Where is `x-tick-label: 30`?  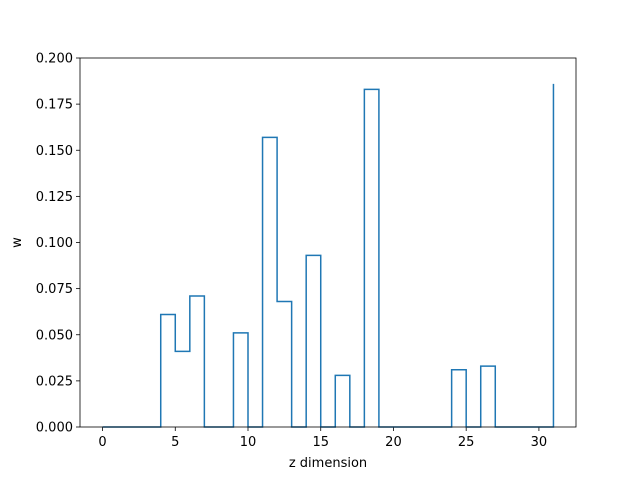
x-tick-label: 30 is located at coordinates (539, 442).